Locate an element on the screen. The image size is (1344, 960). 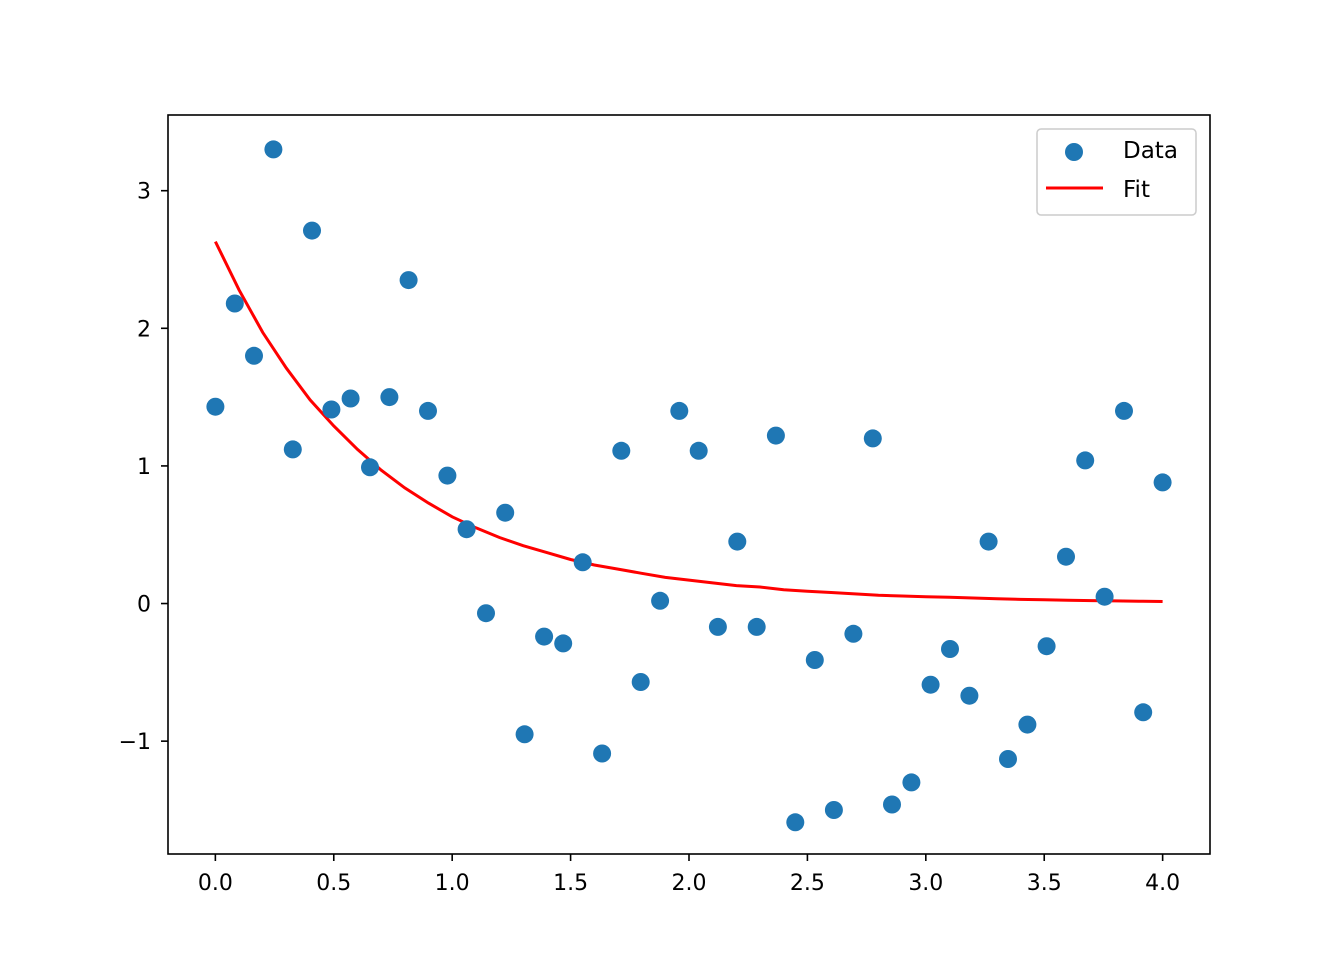
y-tick-label: 3 is located at coordinates (144, 192).